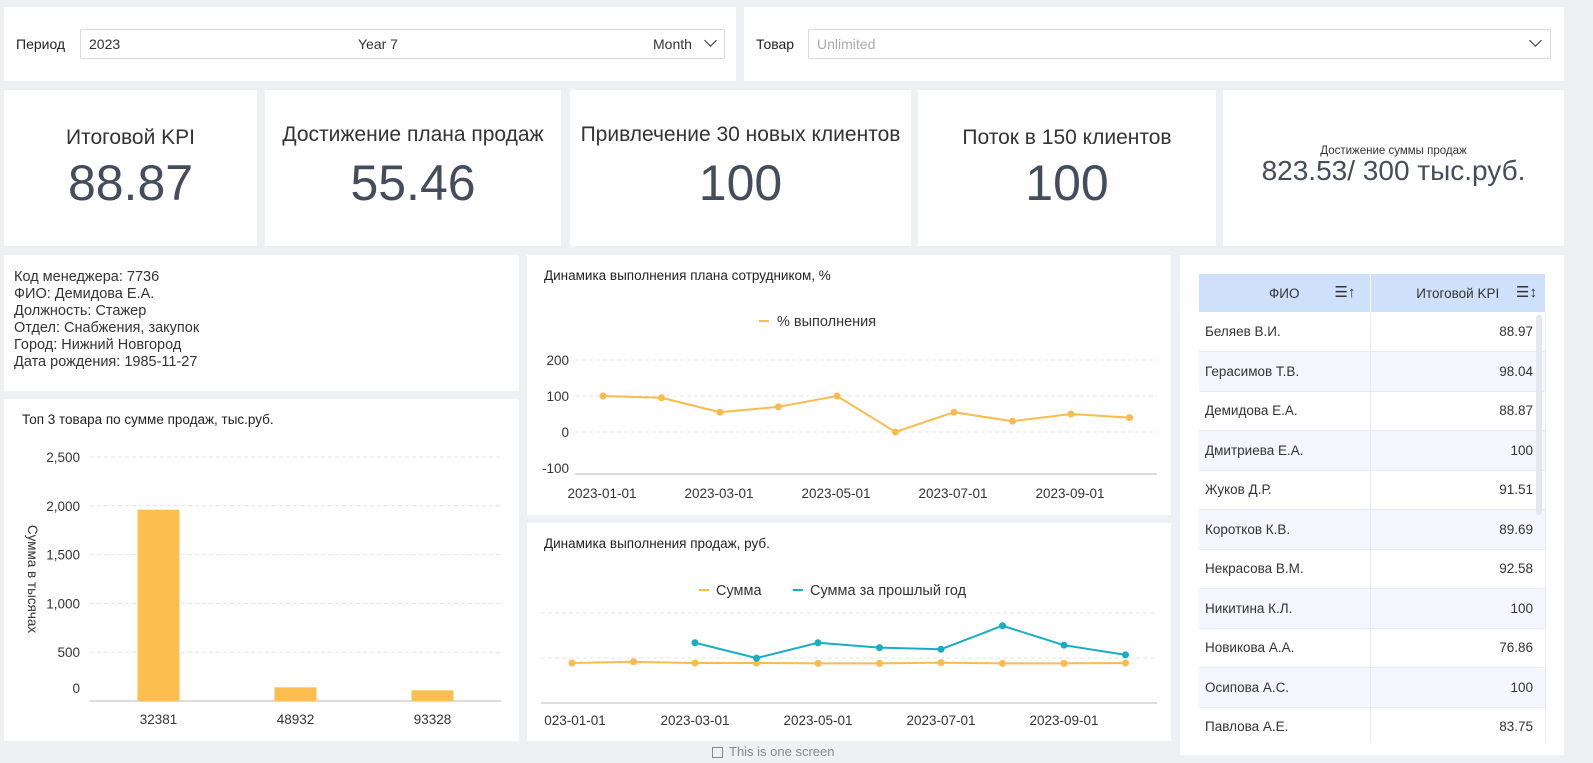  I want to click on cell-kpi: 88.97, so click(1458, 332).